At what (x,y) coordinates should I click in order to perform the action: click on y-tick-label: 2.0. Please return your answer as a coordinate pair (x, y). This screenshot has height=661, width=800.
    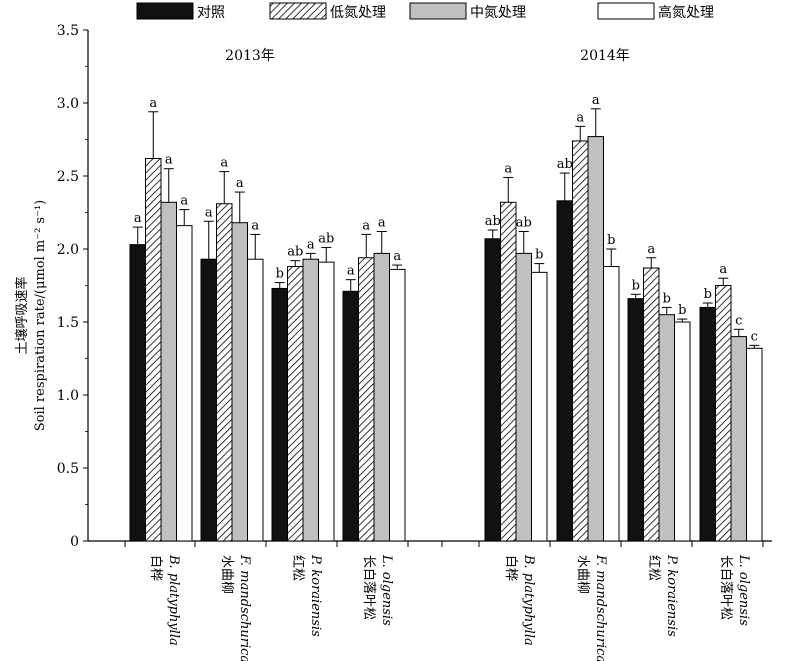
    Looking at the image, I should click on (68, 250).